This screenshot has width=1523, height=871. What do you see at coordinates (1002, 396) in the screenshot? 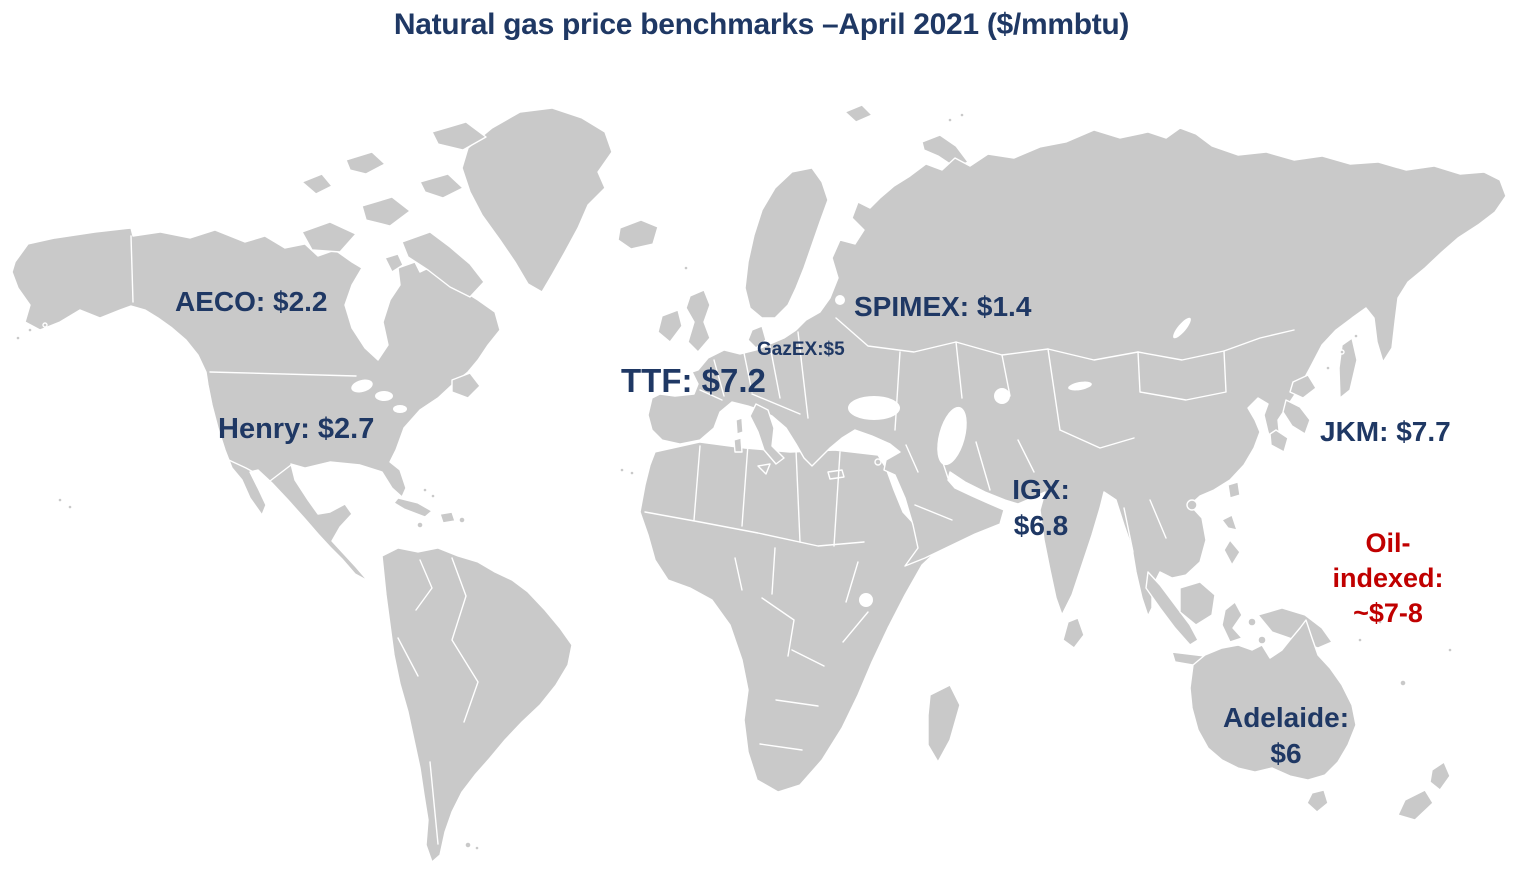
I see `aral-sea` at bounding box center [1002, 396].